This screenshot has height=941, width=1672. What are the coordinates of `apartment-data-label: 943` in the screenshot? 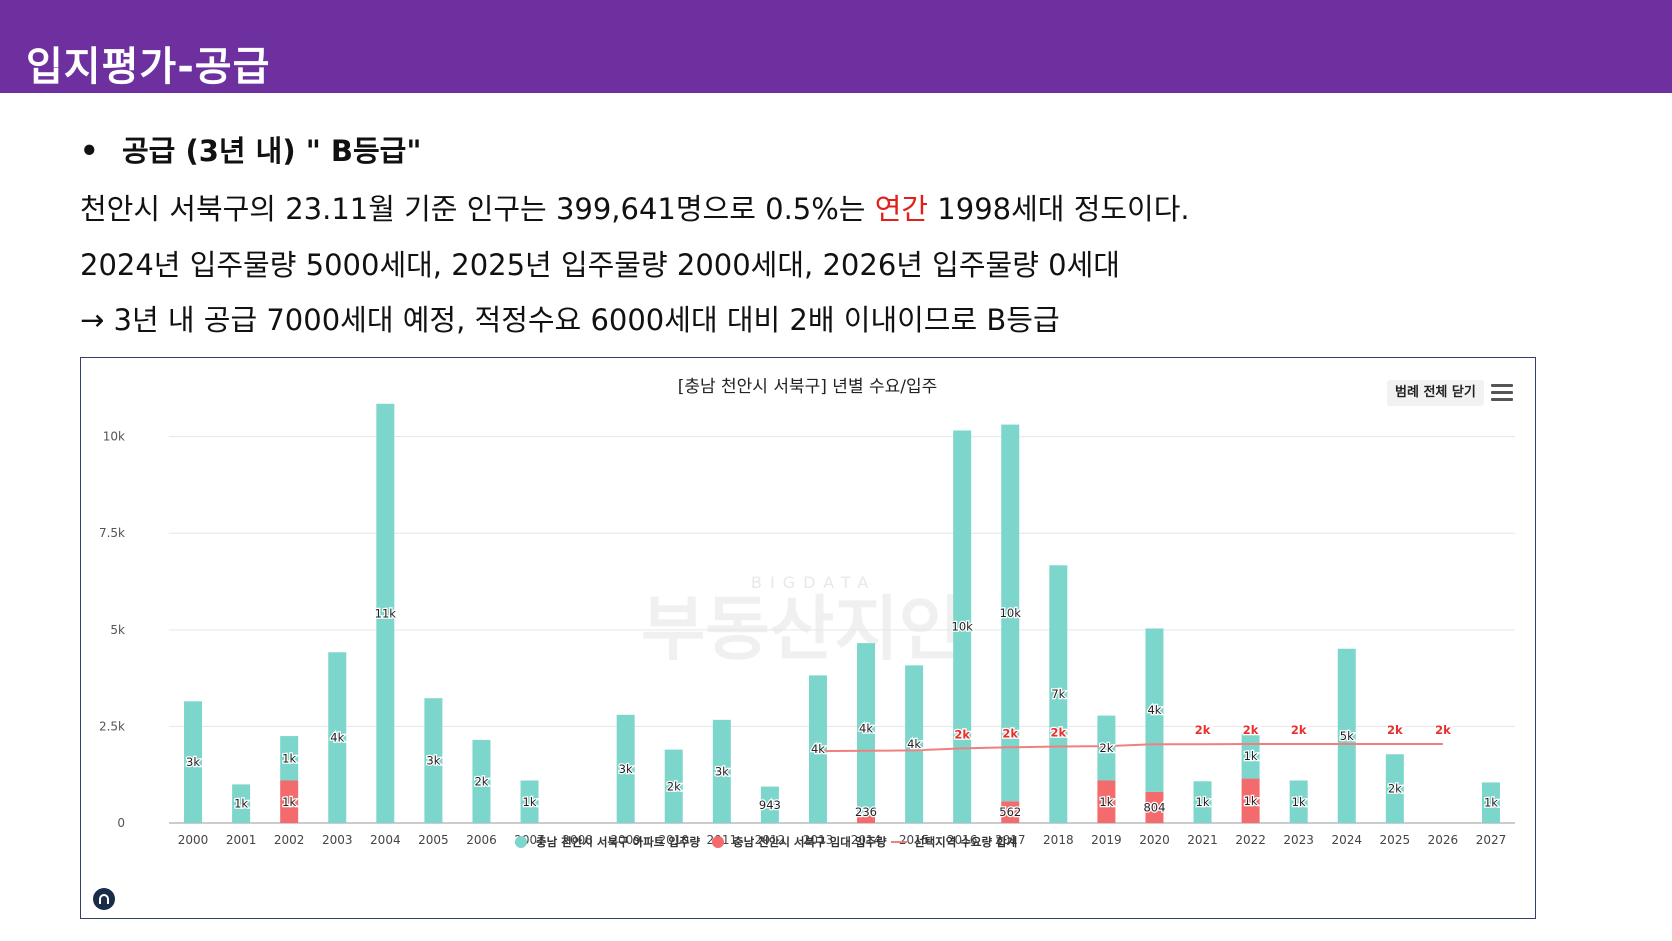 It's located at (770, 805).